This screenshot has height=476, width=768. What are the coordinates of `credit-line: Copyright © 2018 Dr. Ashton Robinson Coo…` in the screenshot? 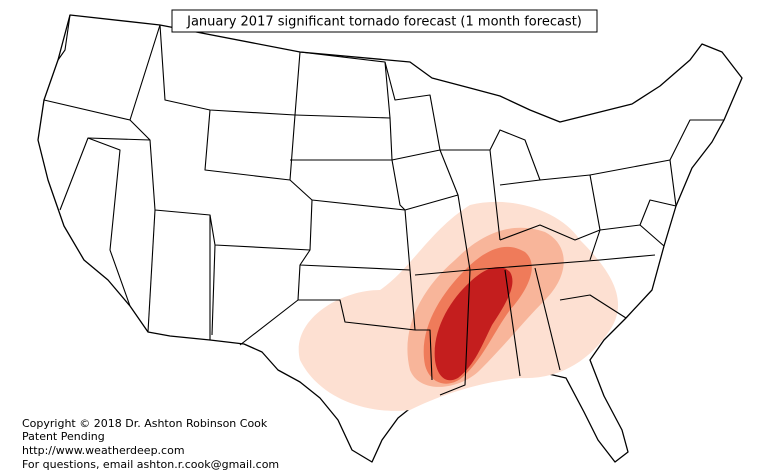 It's located at (145, 423).